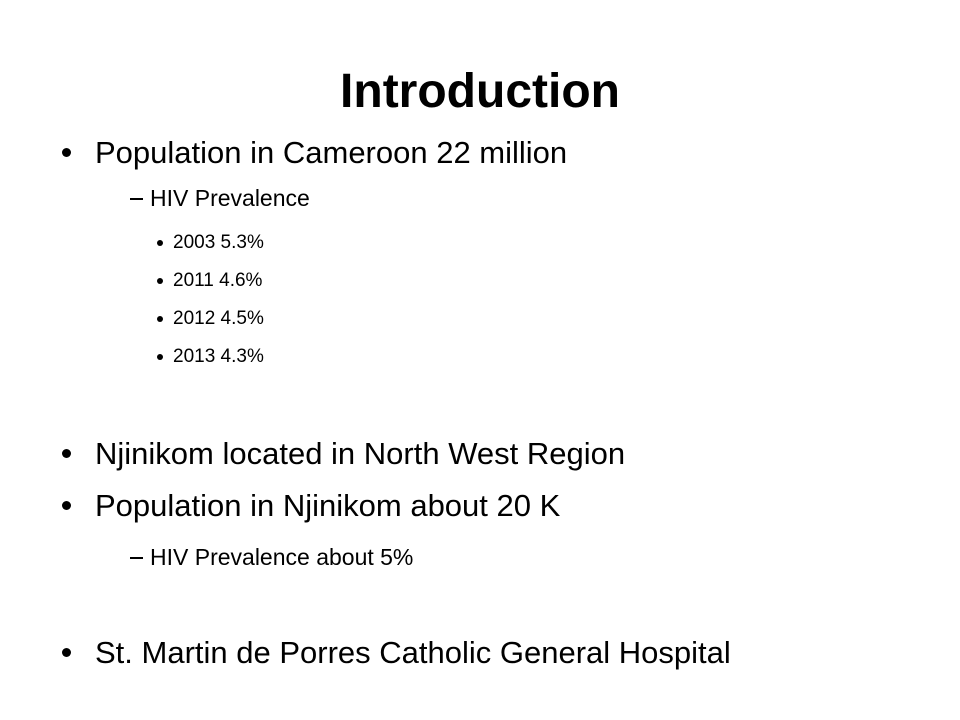  Describe the element at coordinates (218, 242) in the screenshot. I see `sub-sub-bullet-text: 2003 5.3%` at that location.